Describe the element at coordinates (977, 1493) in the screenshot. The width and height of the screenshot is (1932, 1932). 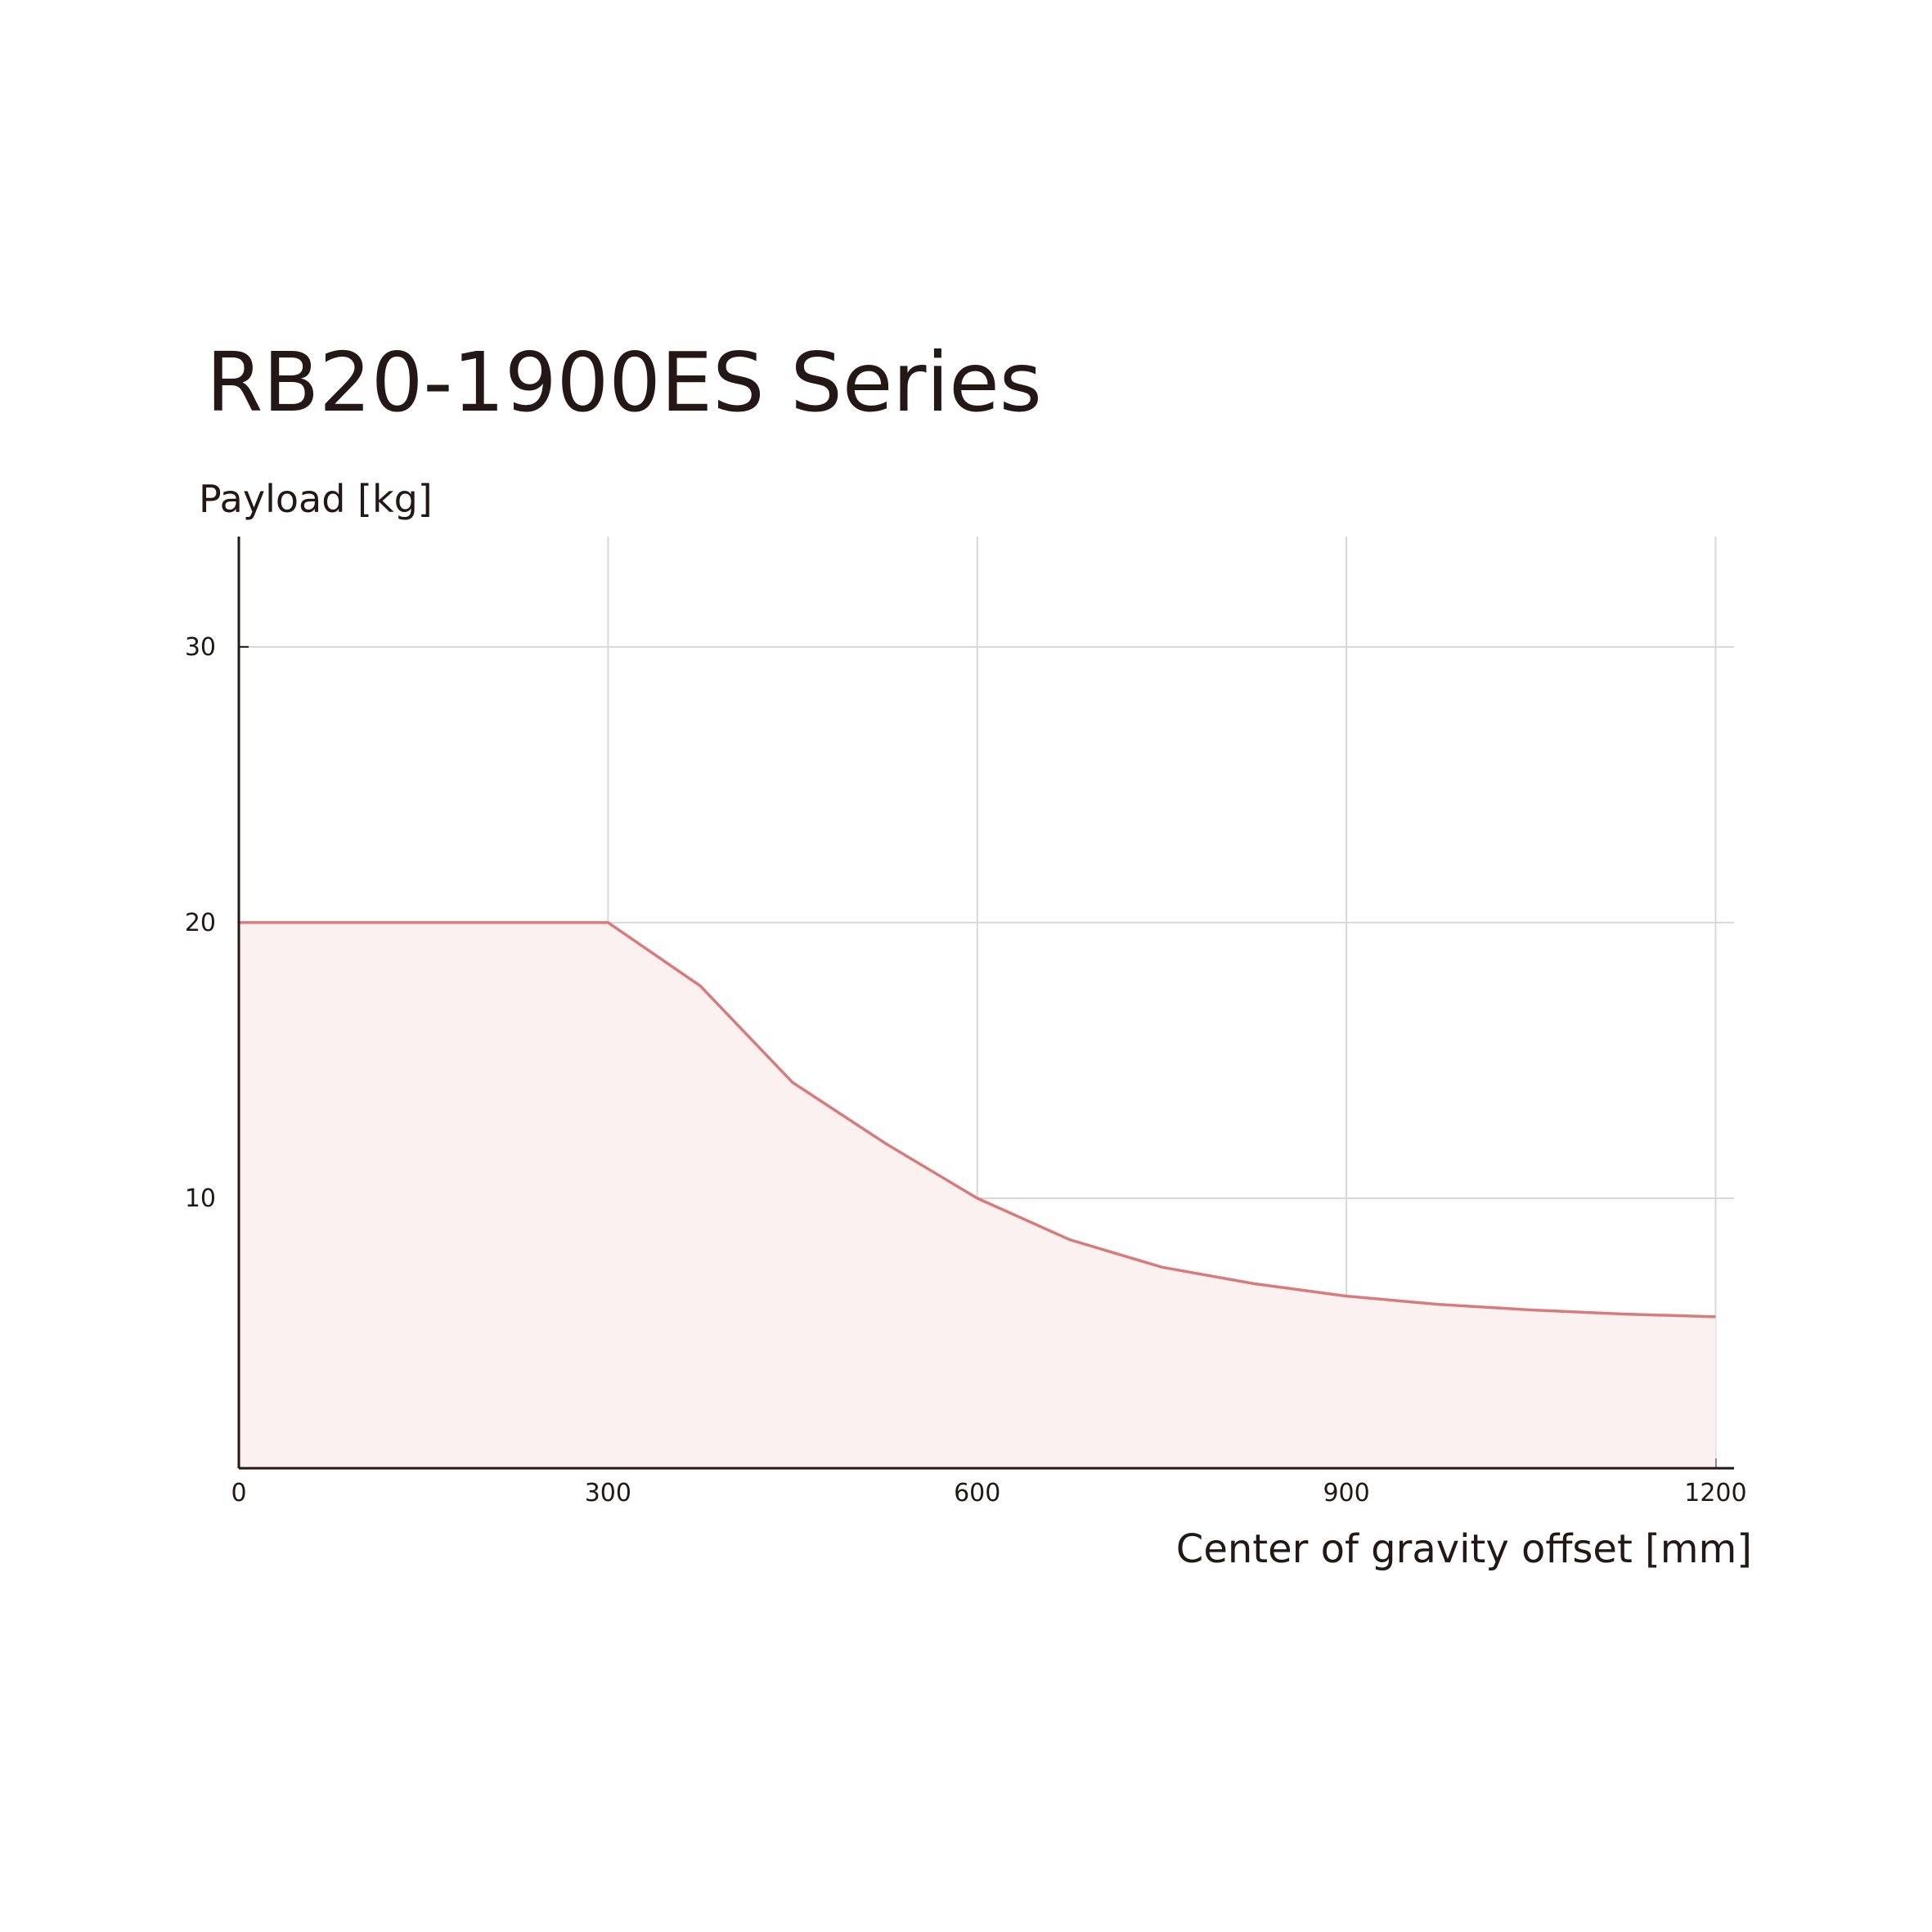
I see `x-tick-label: 600` at that location.